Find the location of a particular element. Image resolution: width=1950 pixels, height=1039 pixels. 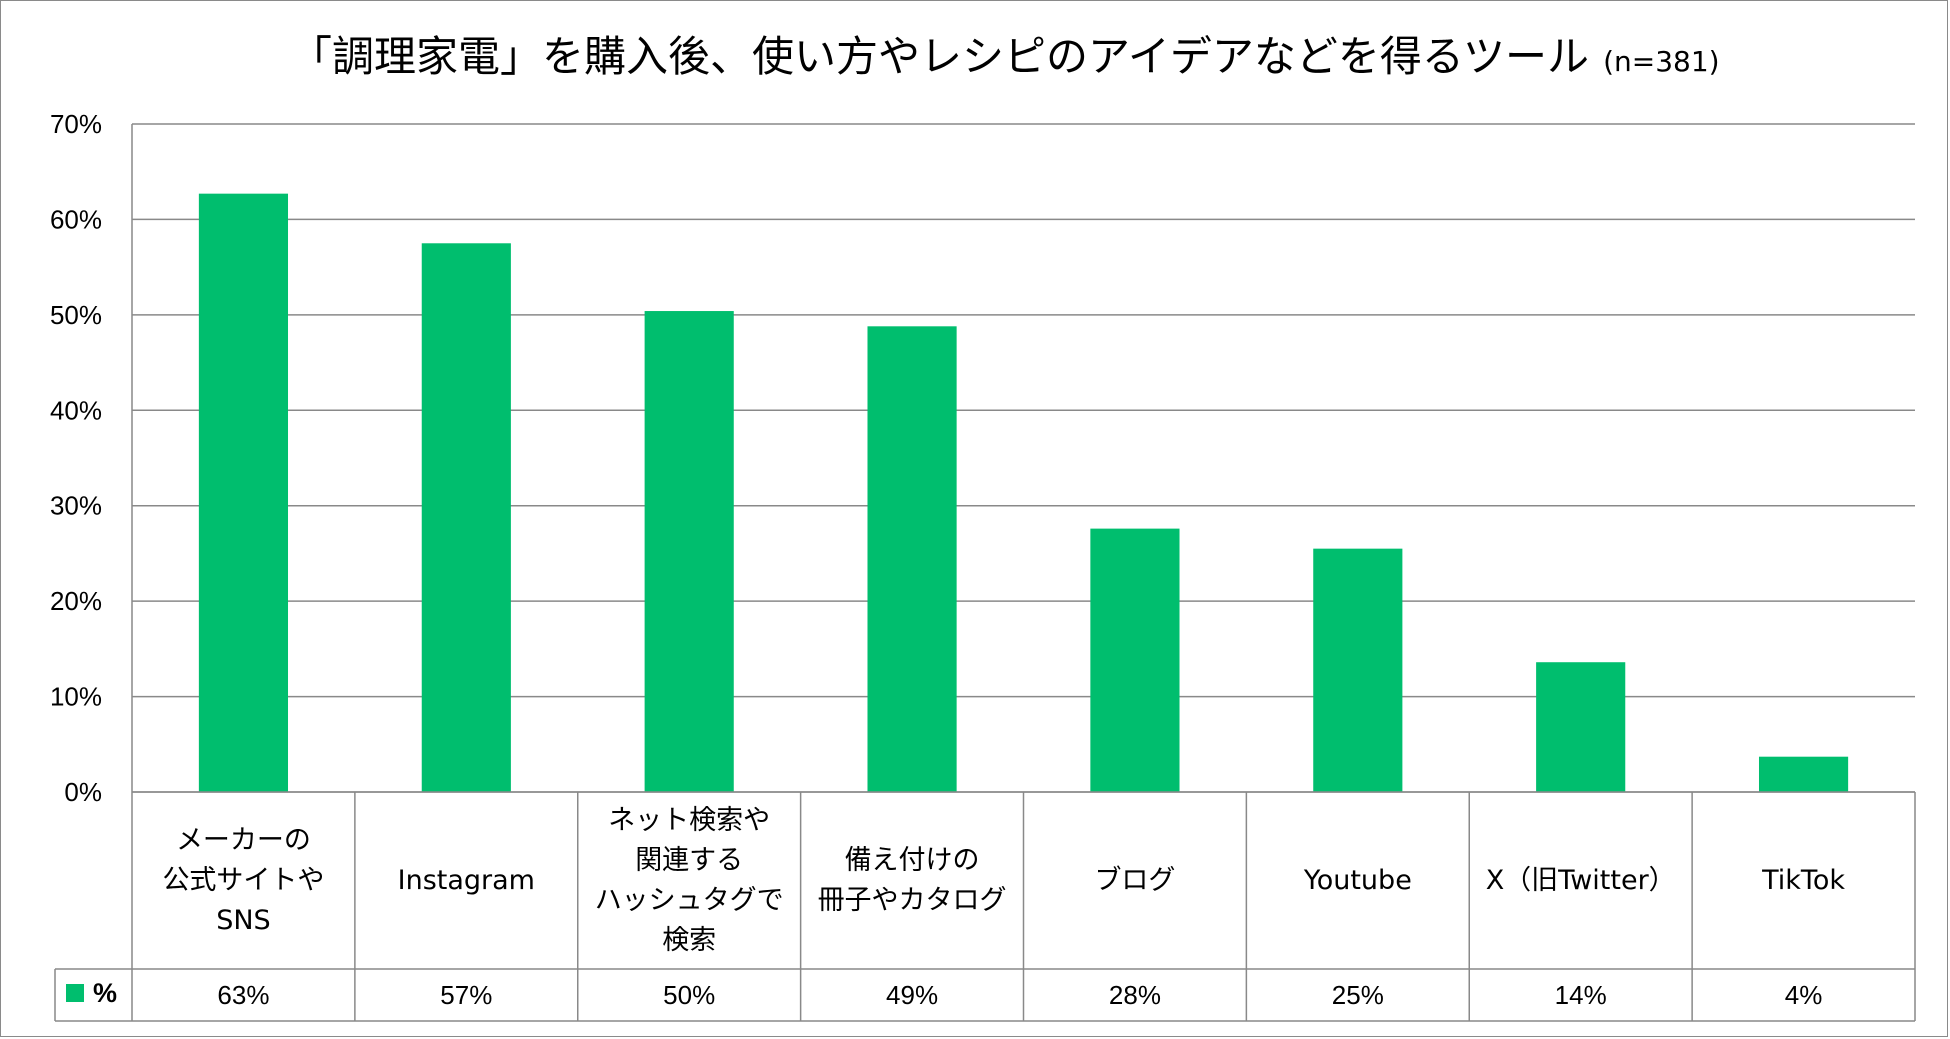

category-label: TikTok is located at coordinates (1803, 880).